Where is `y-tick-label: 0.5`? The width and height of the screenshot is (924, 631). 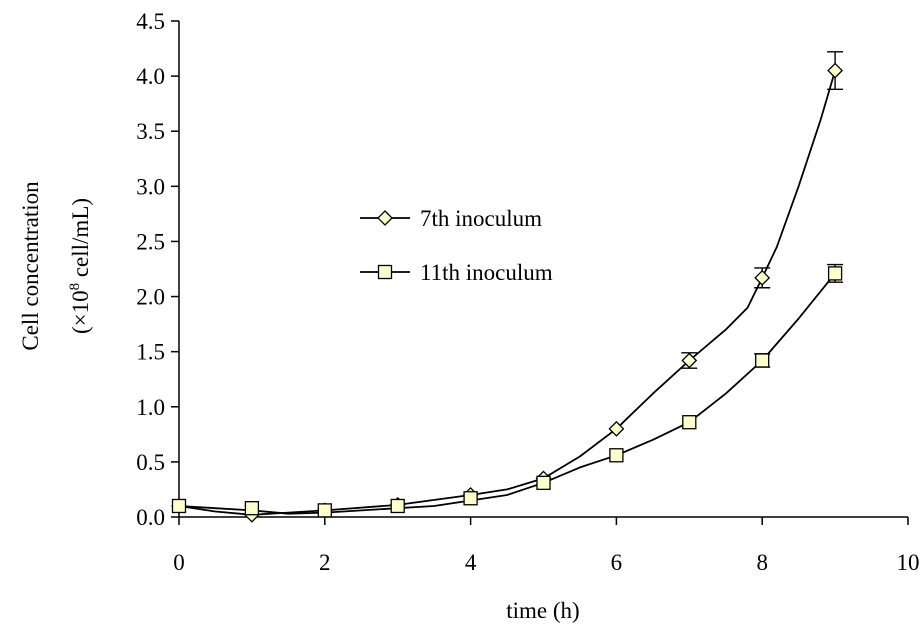 y-tick-label: 0.5 is located at coordinates (150, 462).